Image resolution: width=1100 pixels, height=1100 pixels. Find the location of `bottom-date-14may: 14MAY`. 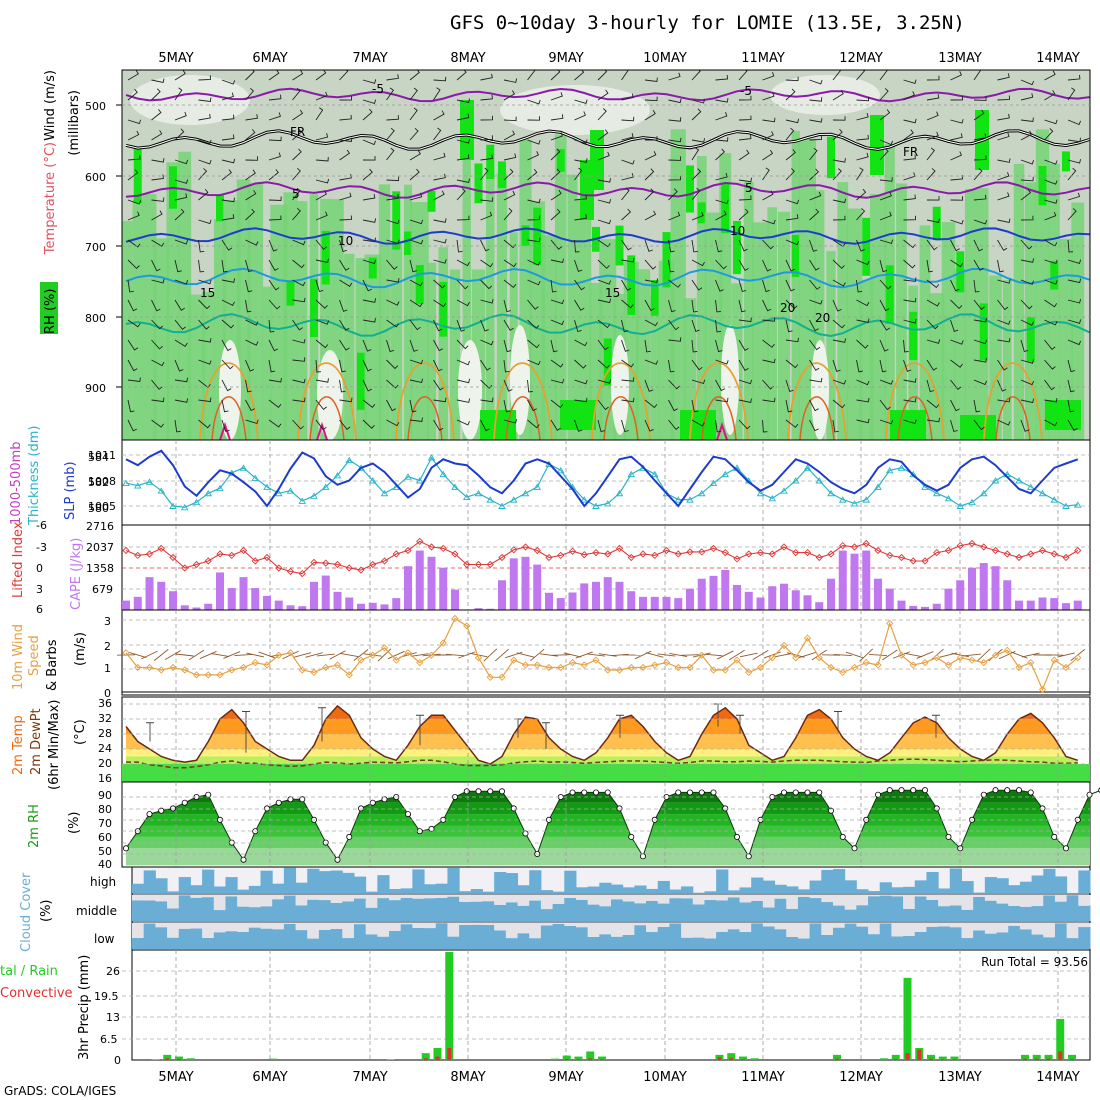

bottom-date-14may: 14MAY is located at coordinates (1058, 1077).